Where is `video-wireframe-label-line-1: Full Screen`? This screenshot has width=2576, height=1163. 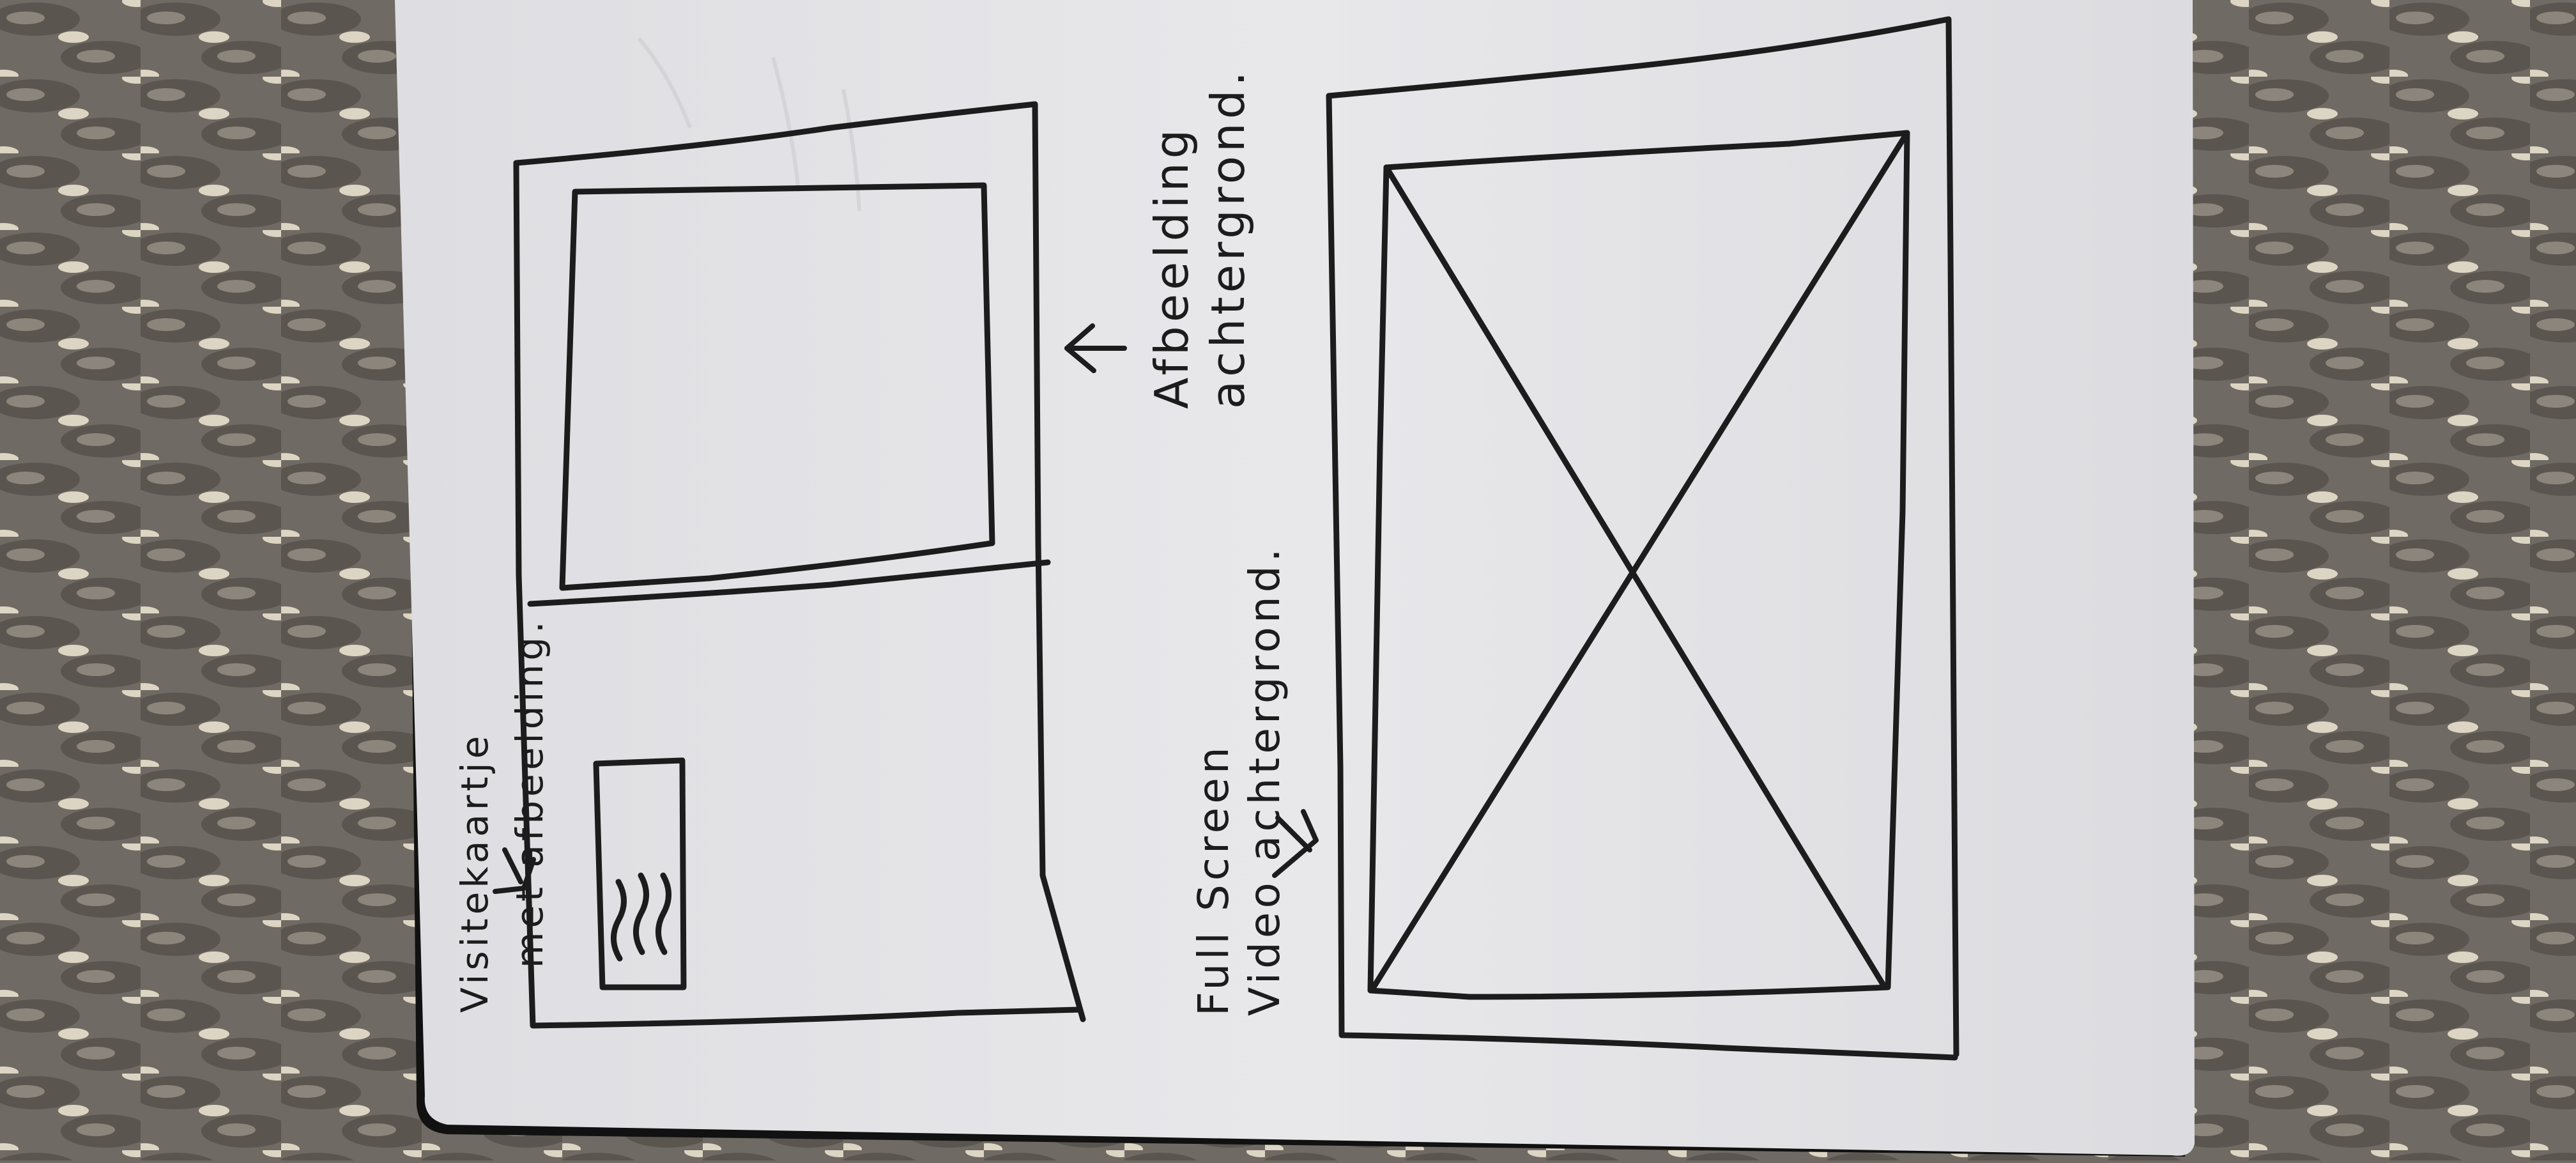 video-wireframe-label-line-1: Full Screen is located at coordinates (1213, 879).